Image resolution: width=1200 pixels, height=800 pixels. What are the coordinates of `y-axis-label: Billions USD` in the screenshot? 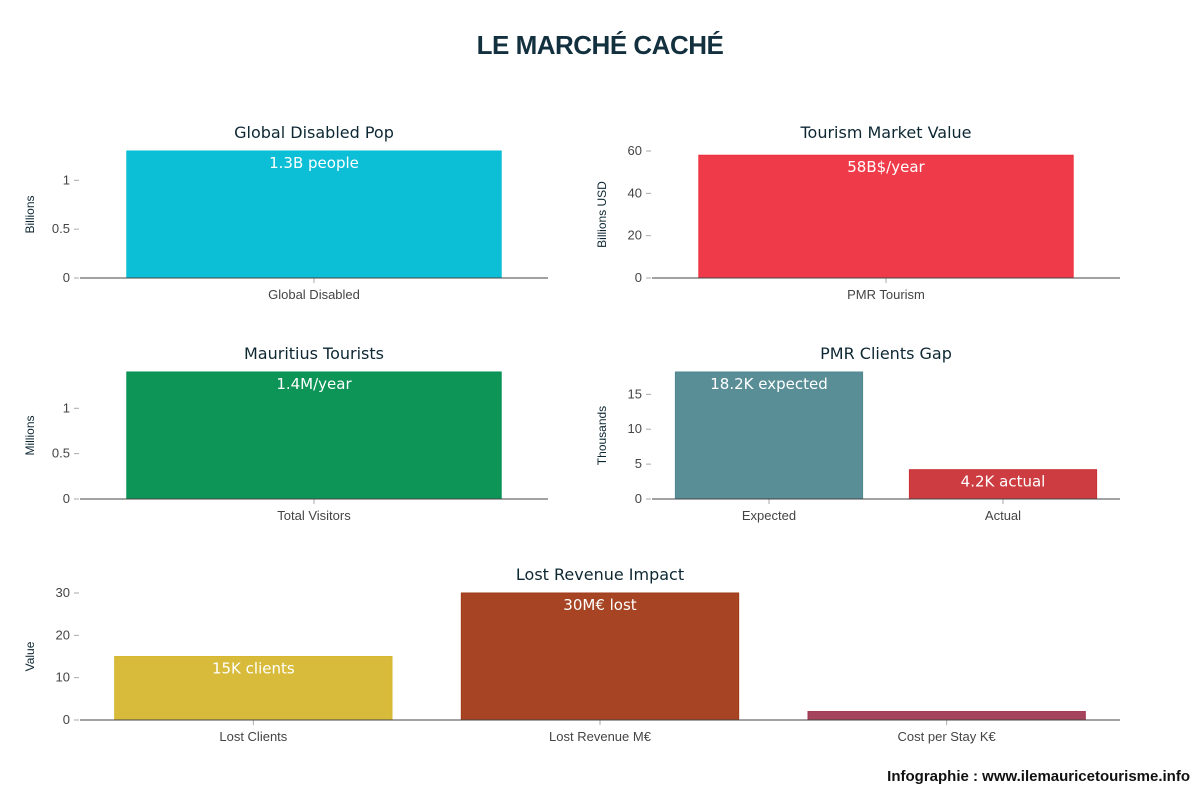 It's located at (602, 214).